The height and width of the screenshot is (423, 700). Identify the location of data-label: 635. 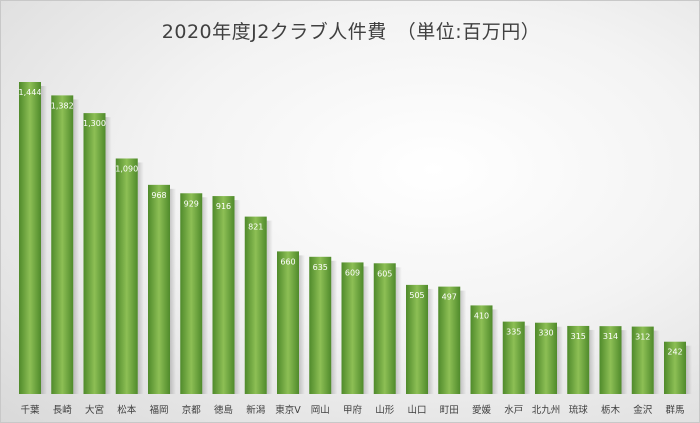
(320, 267).